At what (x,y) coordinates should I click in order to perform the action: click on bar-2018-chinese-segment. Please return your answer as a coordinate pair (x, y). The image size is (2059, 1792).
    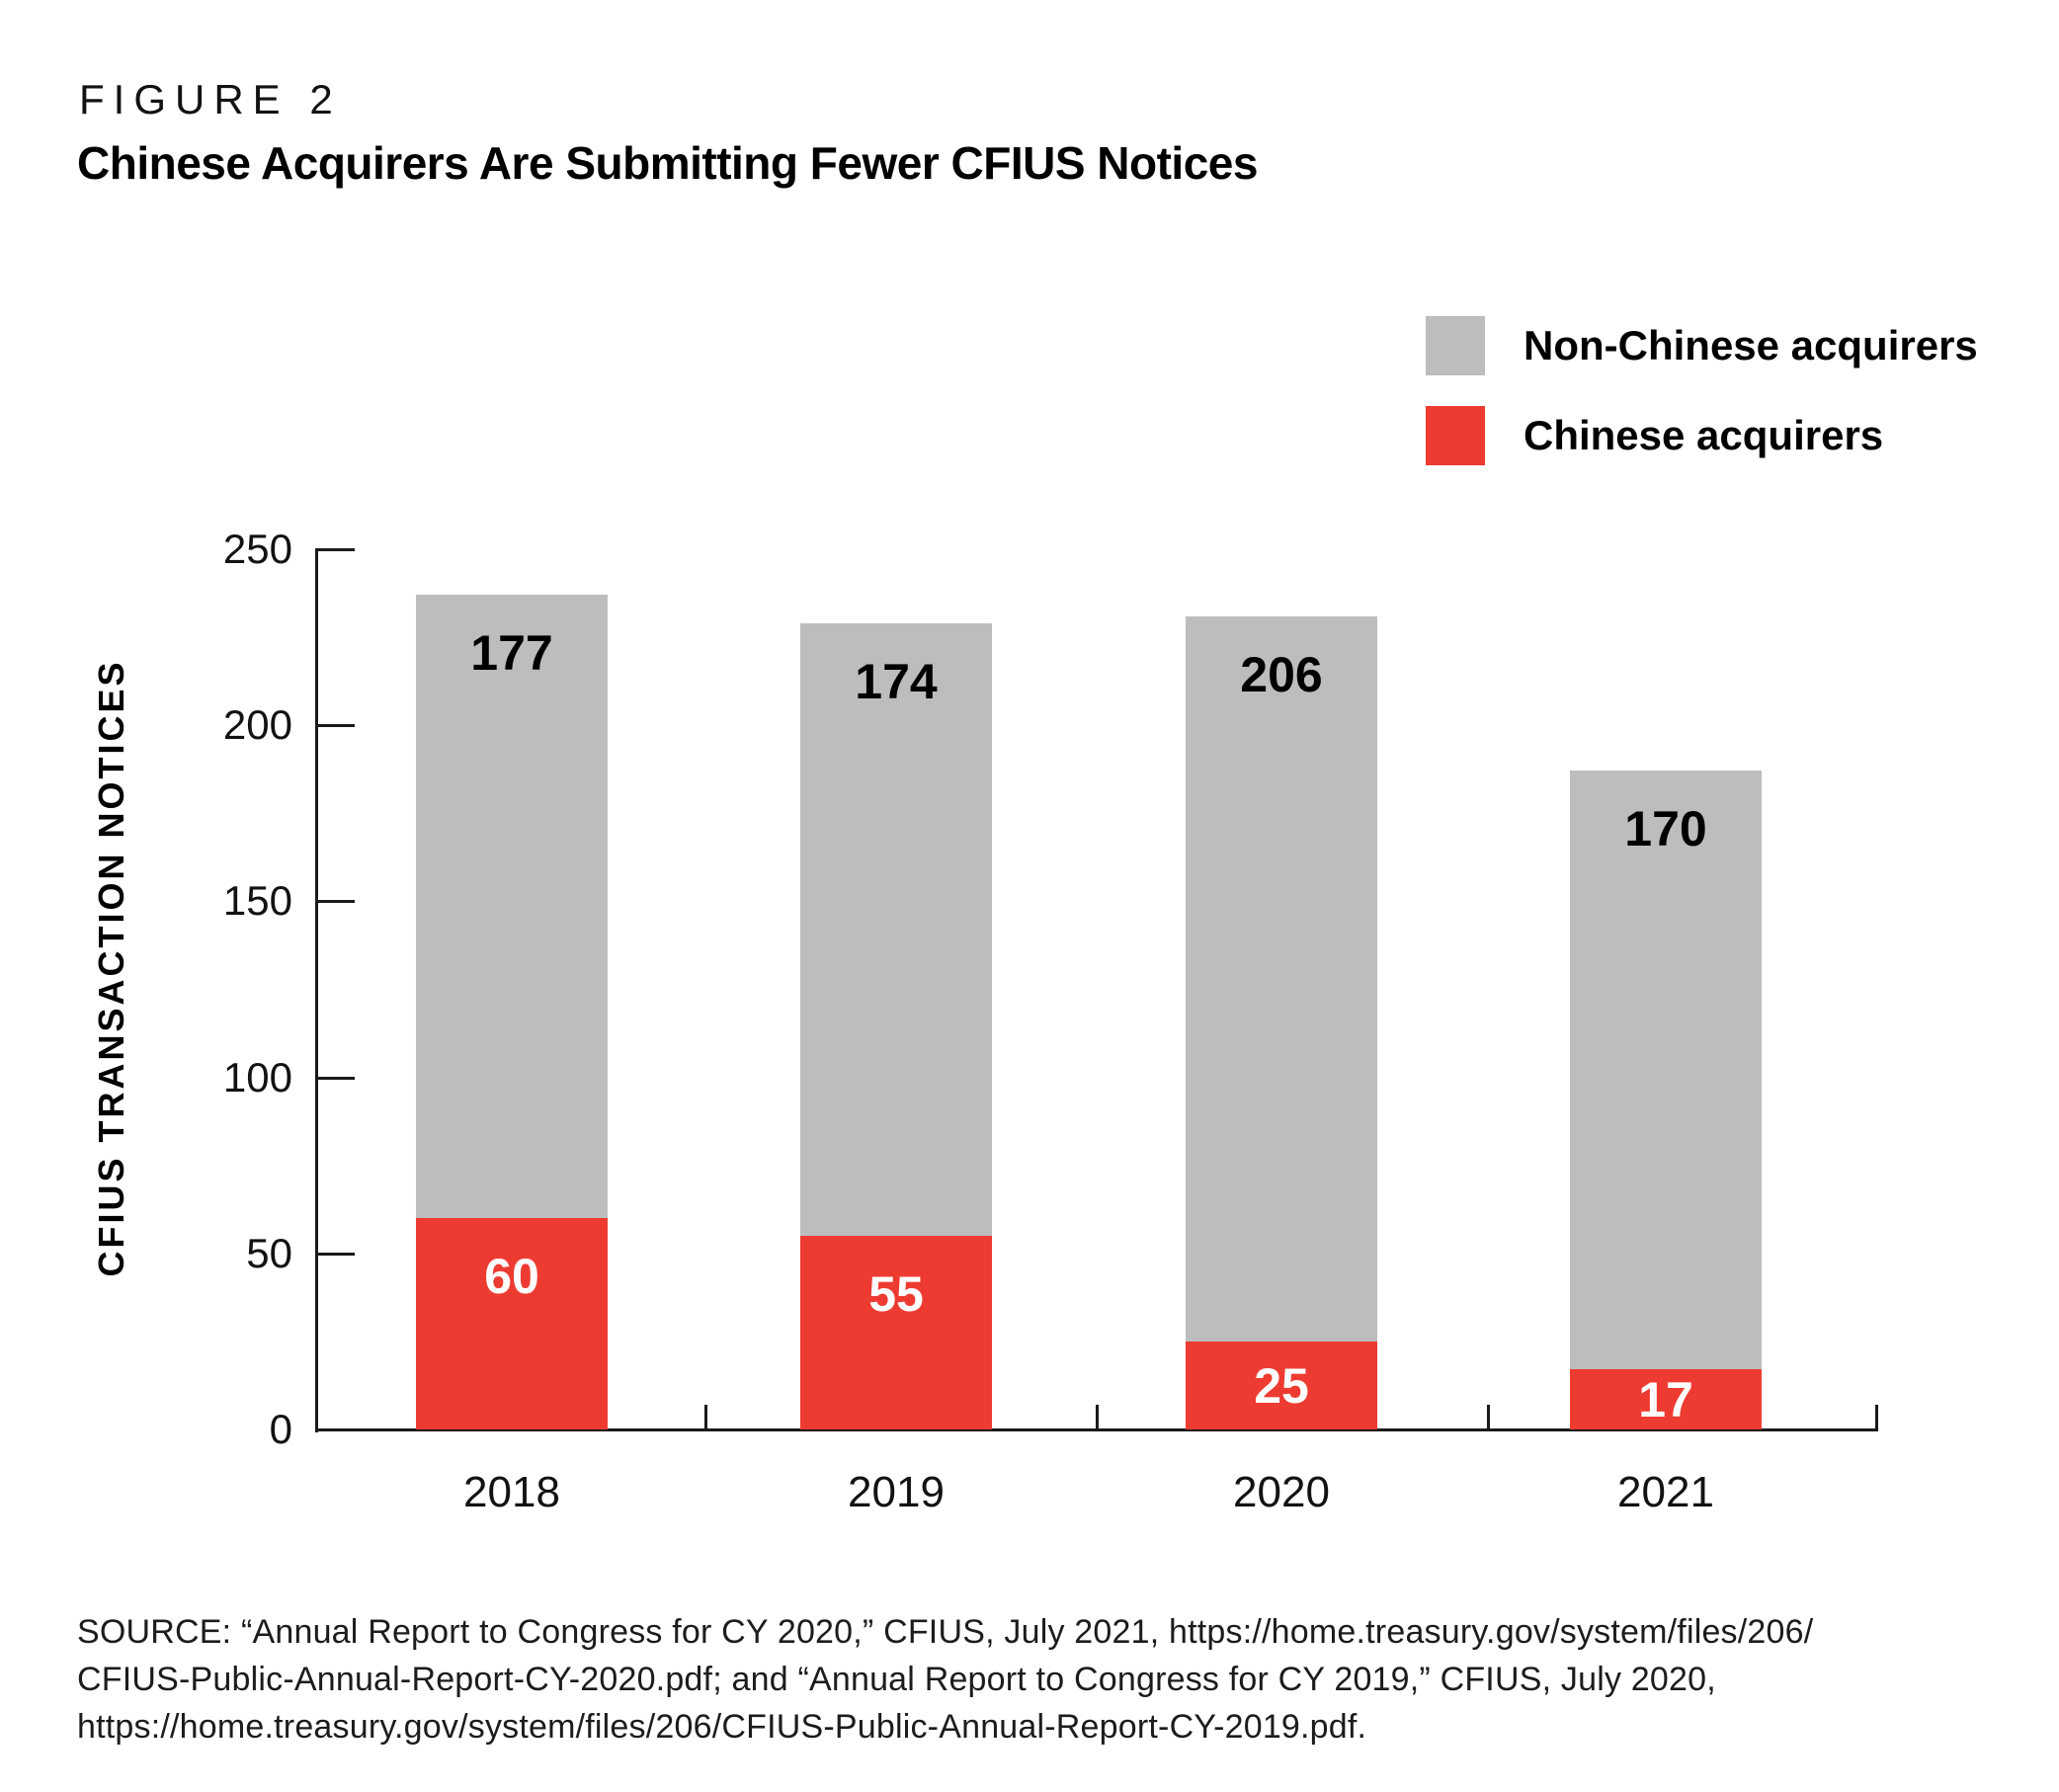
    Looking at the image, I should click on (512, 1324).